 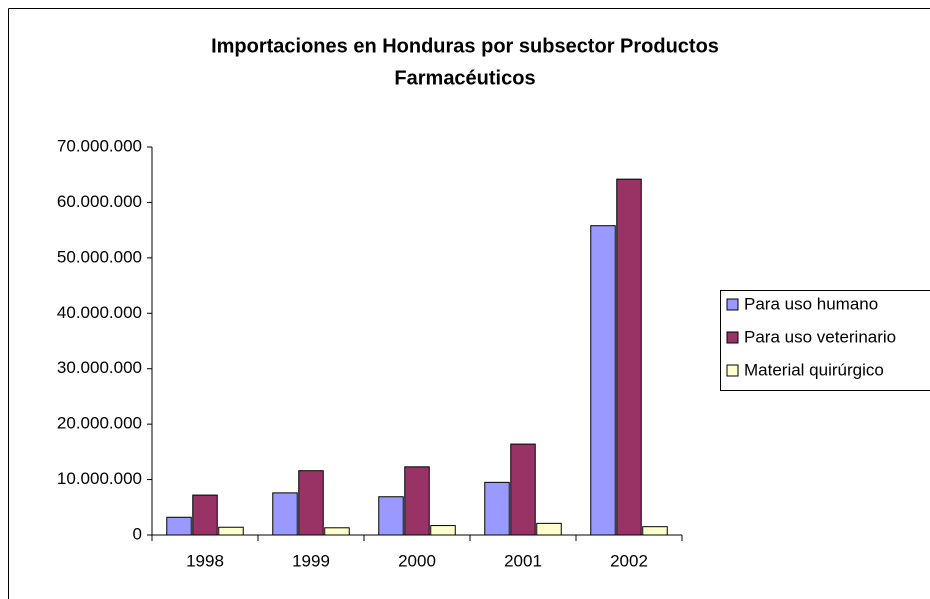 I want to click on legend-label: Para uso humano, so click(x=811, y=303).